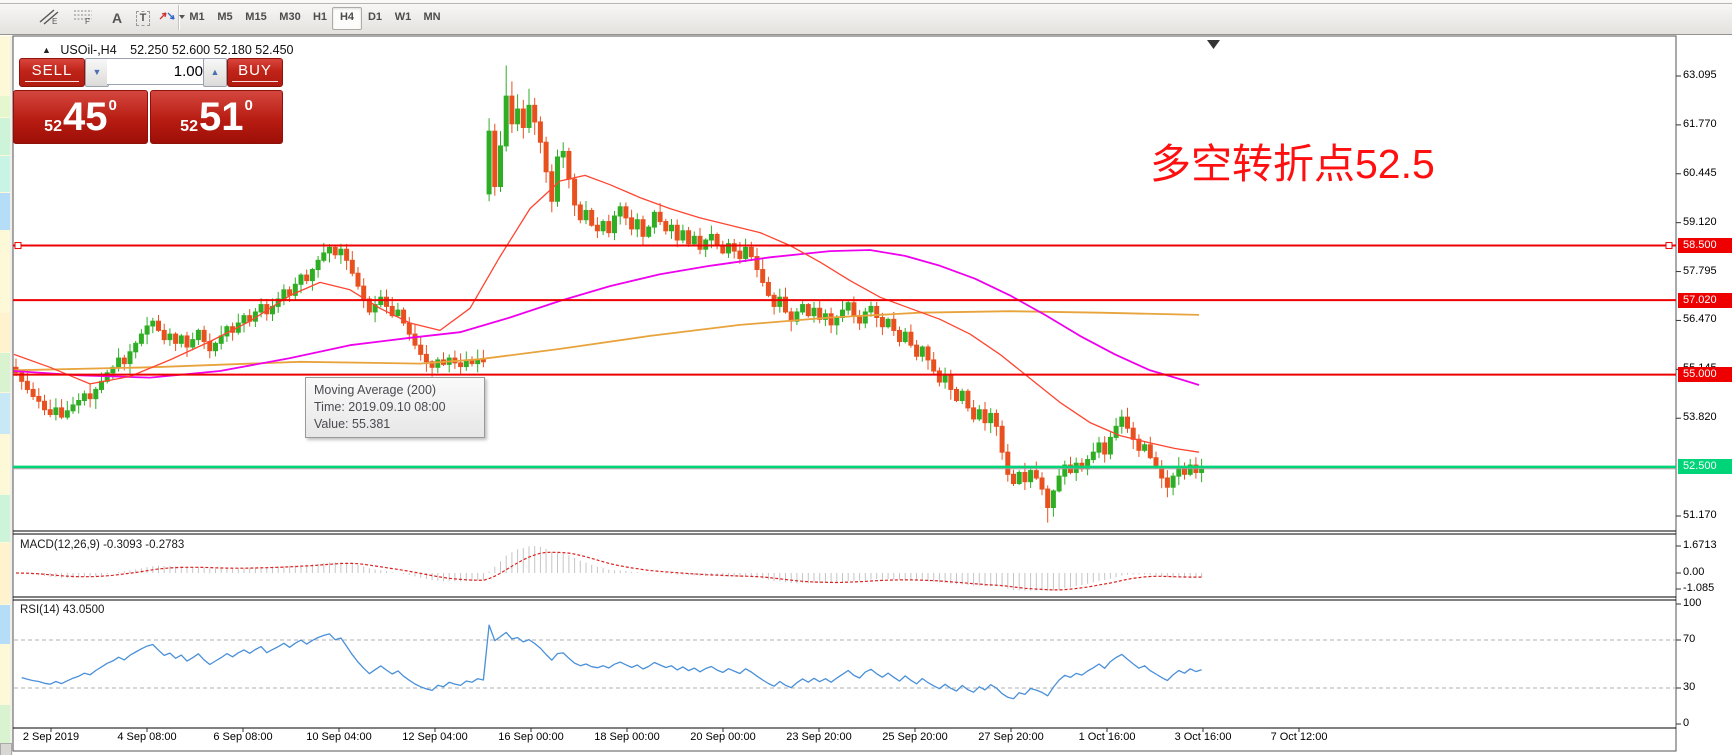 The image size is (1732, 755). I want to click on ask-price-tile: 52 51 0, so click(216, 117).